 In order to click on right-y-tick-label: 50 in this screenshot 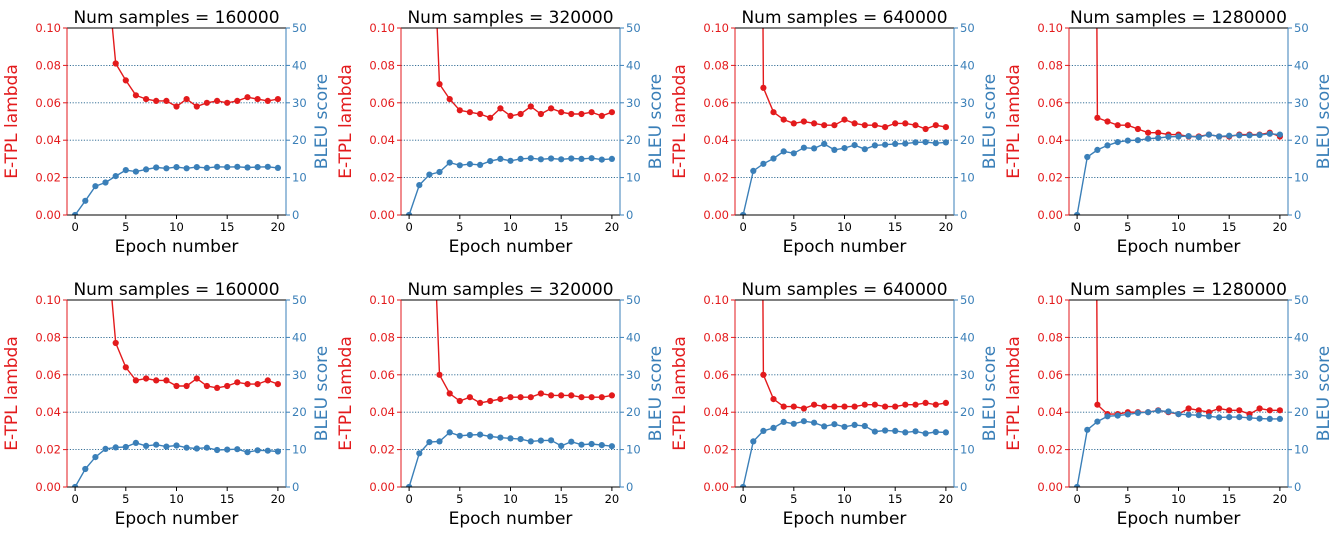, I will do `click(633, 28)`.